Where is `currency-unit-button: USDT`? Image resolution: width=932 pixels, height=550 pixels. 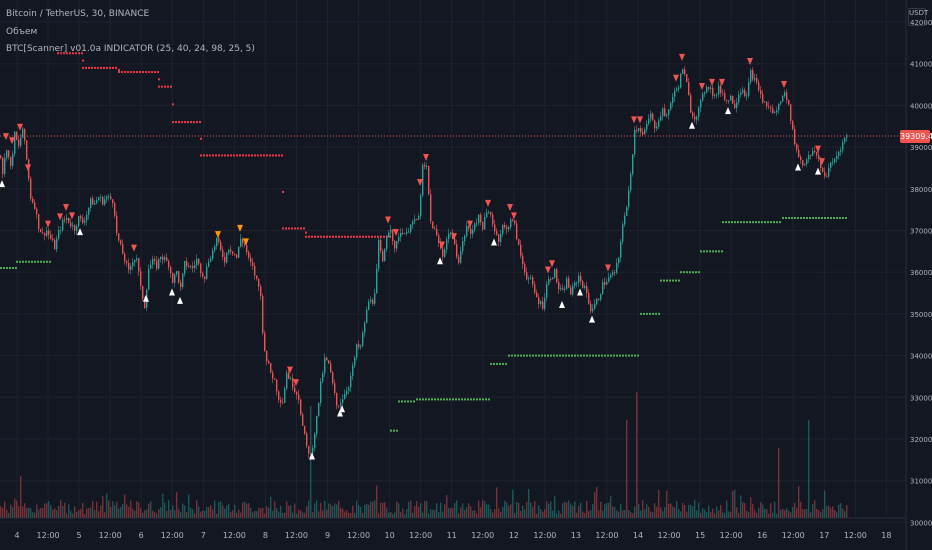
currency-unit-button: USDT is located at coordinates (918, 17).